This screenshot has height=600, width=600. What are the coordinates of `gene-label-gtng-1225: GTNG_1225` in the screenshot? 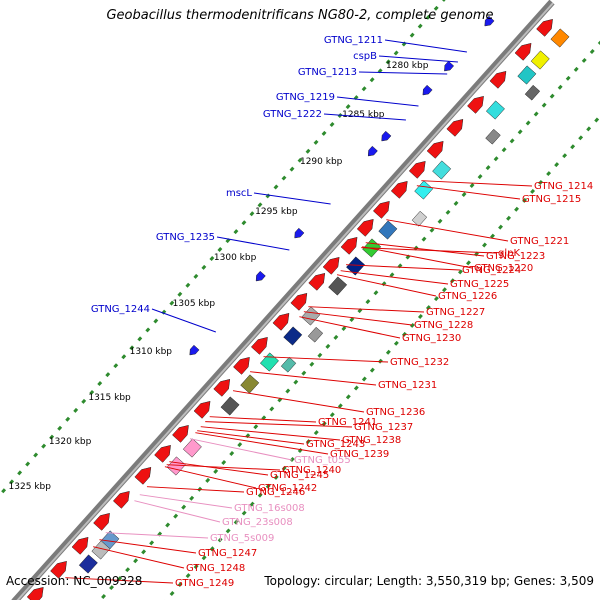 It's located at (479, 284).